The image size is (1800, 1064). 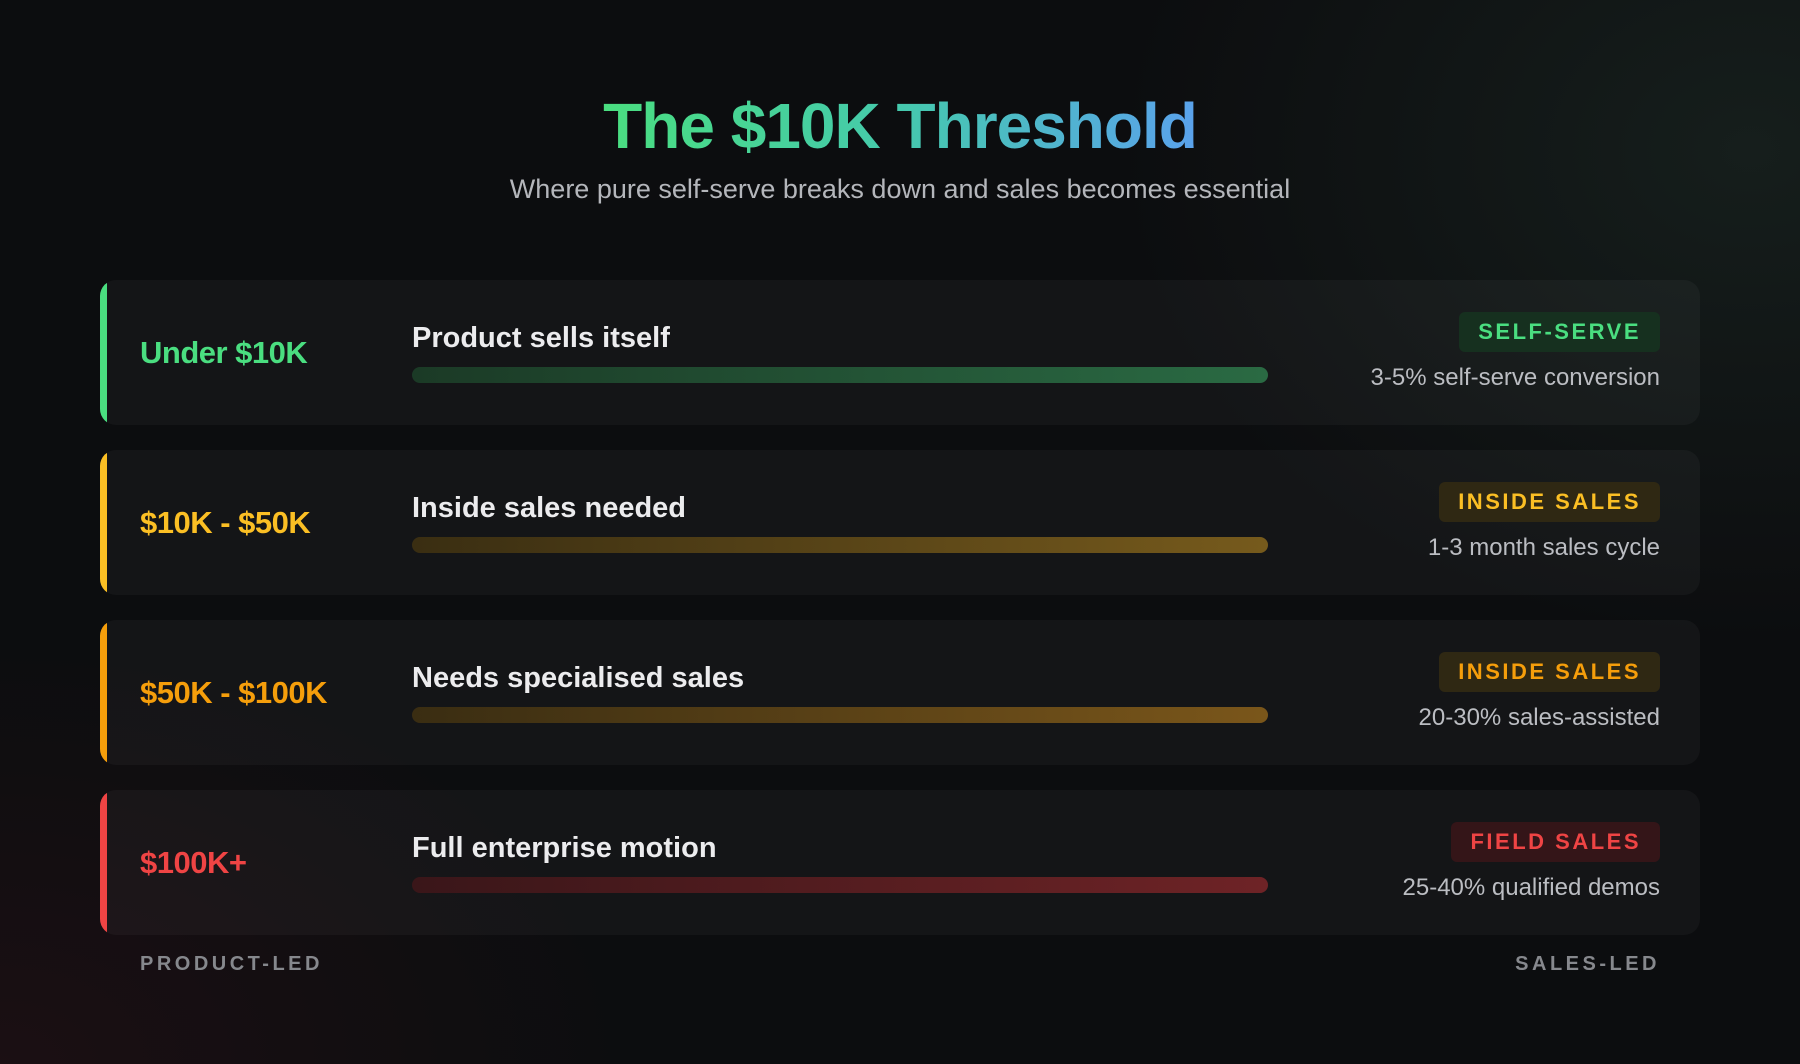 What do you see at coordinates (1587, 964) in the screenshot?
I see `axis-label-sales-led: SALES-LED` at bounding box center [1587, 964].